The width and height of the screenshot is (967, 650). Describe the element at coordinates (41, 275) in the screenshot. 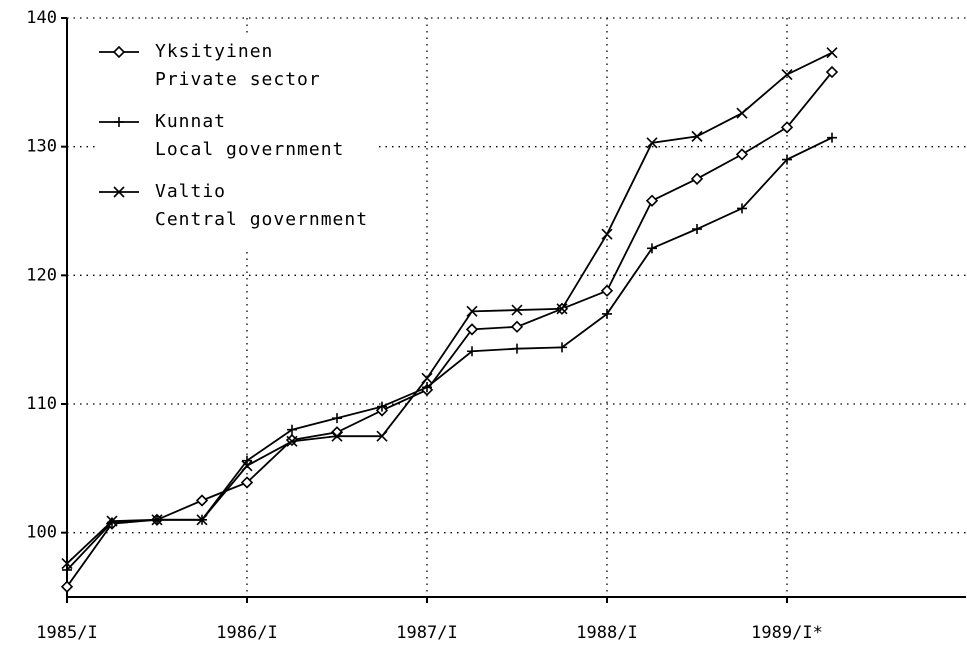

I see `y-tick-label: 120` at that location.